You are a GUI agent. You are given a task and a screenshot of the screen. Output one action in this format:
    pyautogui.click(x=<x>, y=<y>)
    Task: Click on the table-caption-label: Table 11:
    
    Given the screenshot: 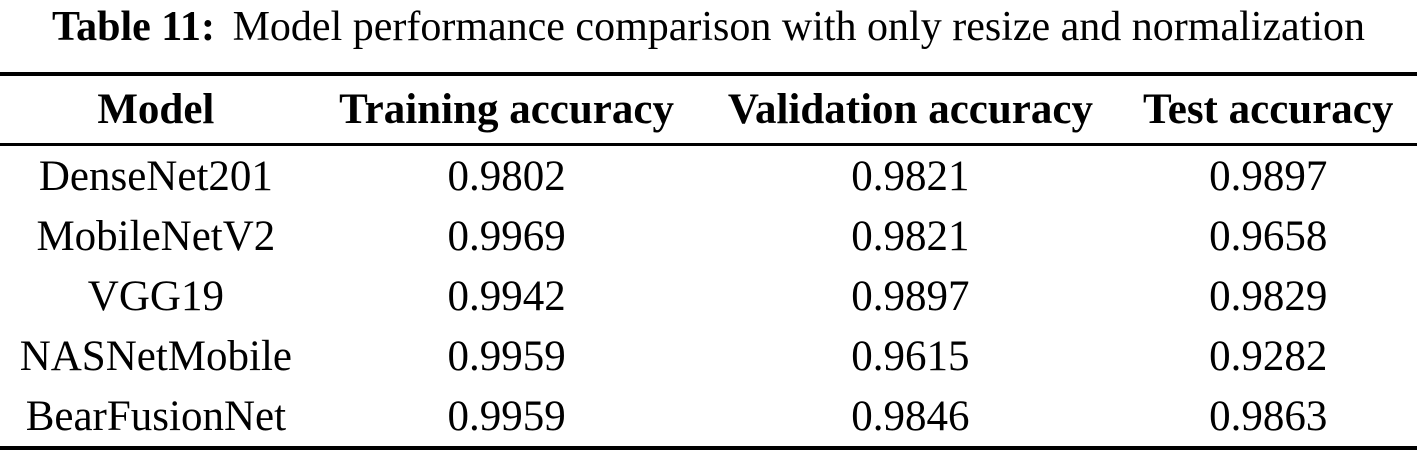 What is the action you would take?
    pyautogui.click(x=133, y=27)
    